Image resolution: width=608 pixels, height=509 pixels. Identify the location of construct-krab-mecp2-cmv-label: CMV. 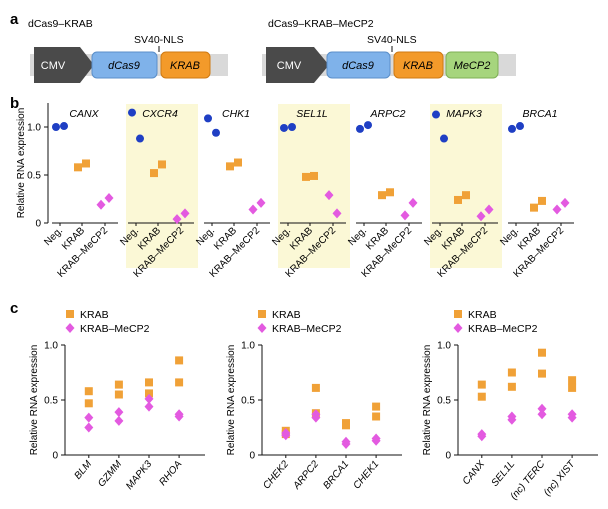
(289, 66).